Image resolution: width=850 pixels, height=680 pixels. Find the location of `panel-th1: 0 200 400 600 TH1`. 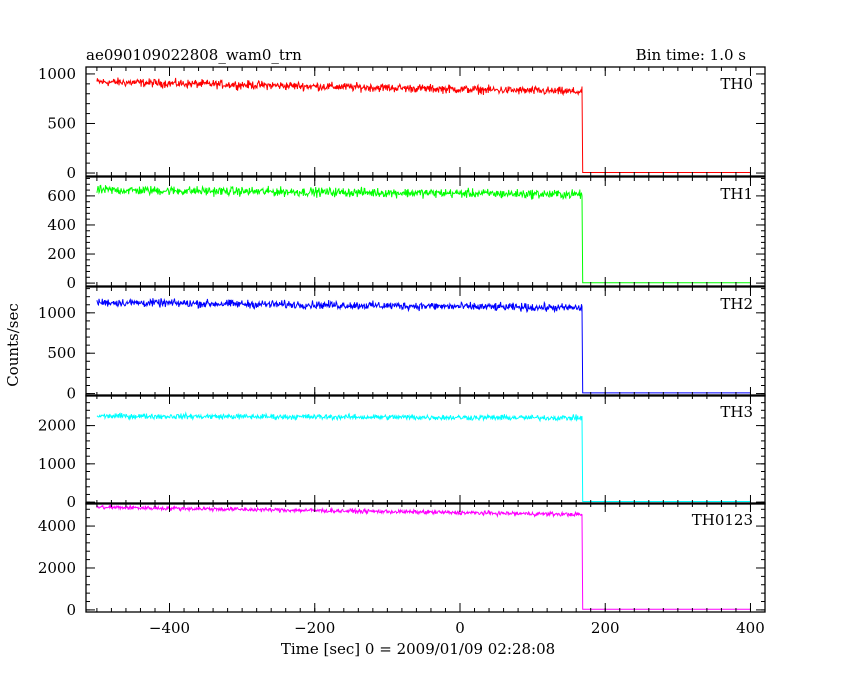

panel-th1: 0 200 400 600 TH1 is located at coordinates (406, 234).